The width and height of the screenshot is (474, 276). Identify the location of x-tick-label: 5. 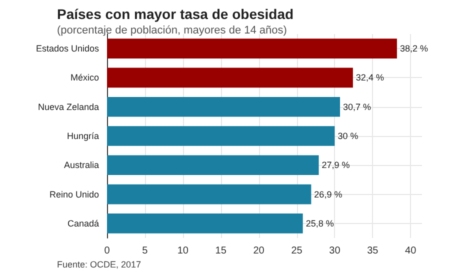
(145, 251).